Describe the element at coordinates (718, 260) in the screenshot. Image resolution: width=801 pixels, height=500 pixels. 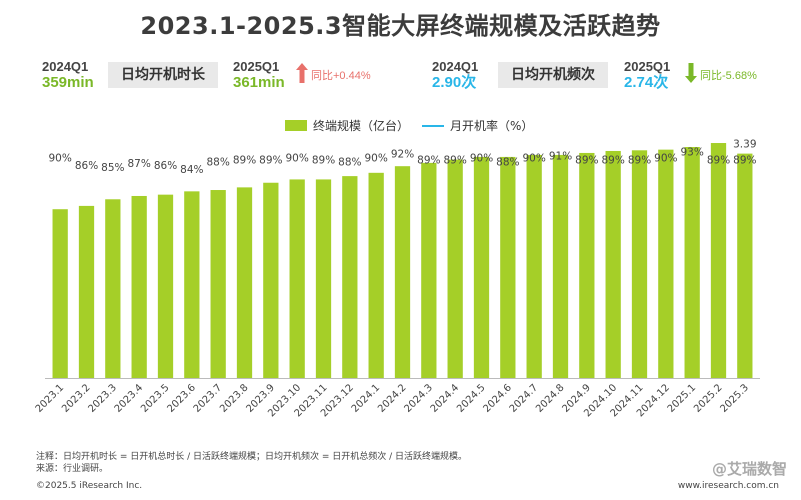
I see `bar-2025.2` at that location.